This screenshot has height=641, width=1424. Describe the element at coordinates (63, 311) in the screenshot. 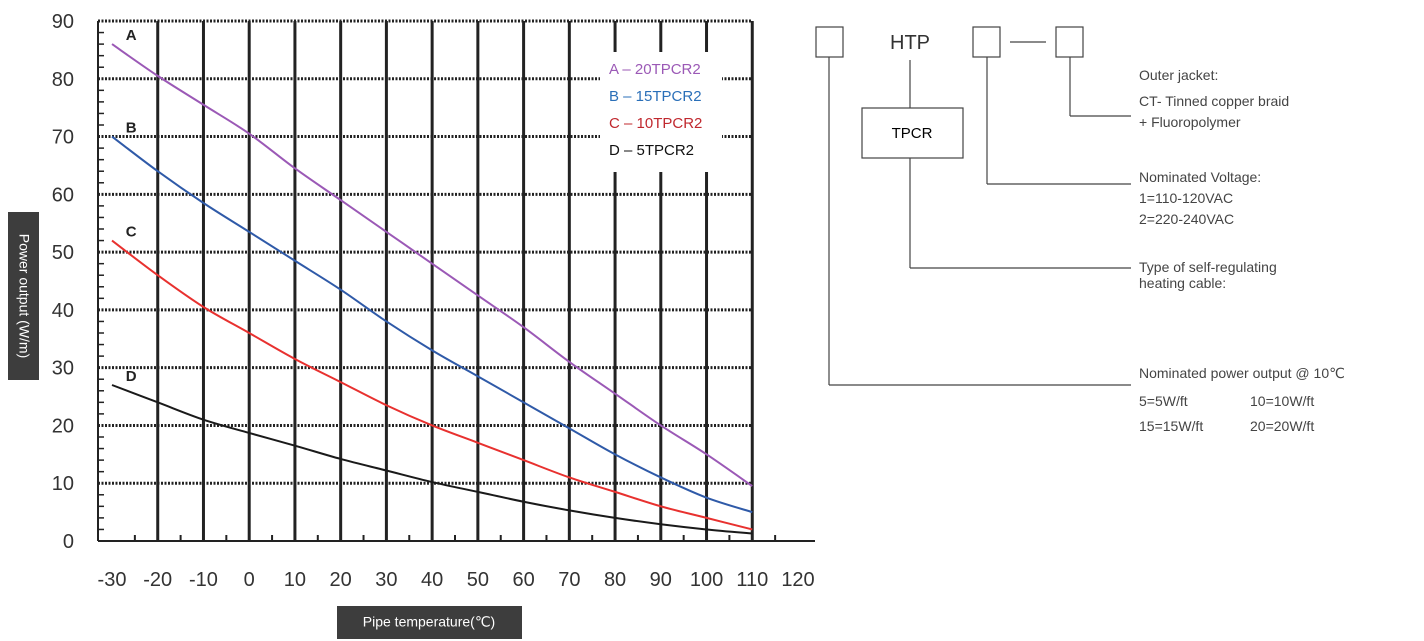

I see `y-tick-label: 40` at that location.